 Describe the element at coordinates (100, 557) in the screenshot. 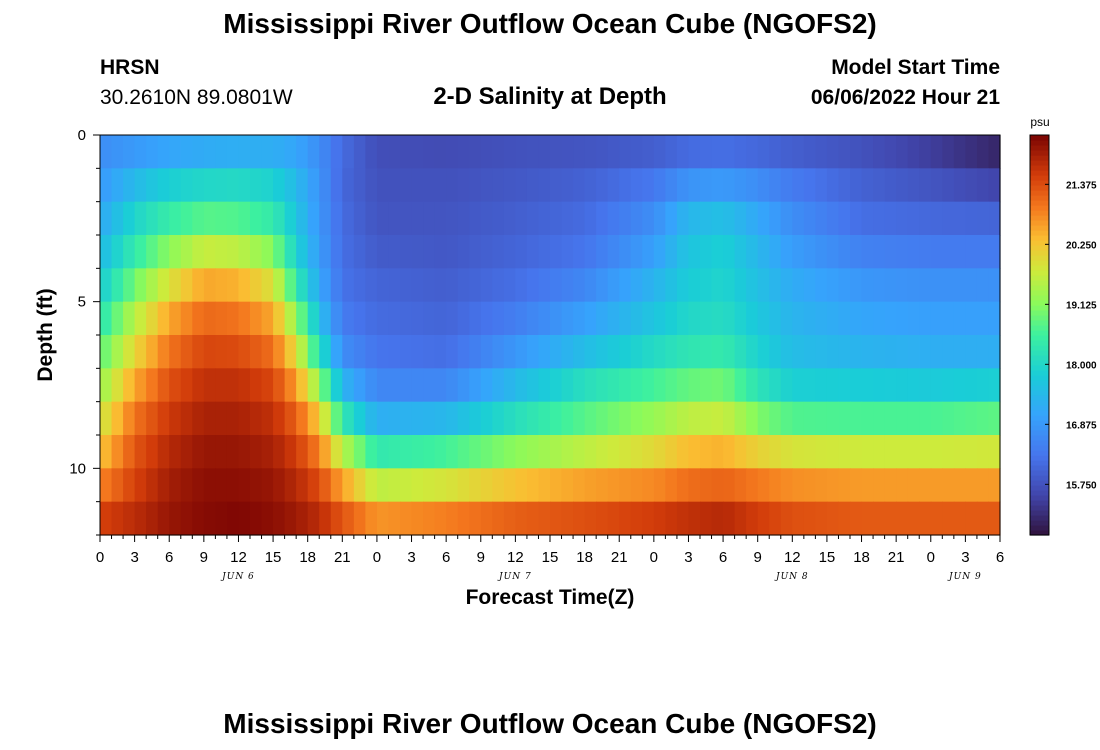

I see `x-tick-label: 0` at that location.